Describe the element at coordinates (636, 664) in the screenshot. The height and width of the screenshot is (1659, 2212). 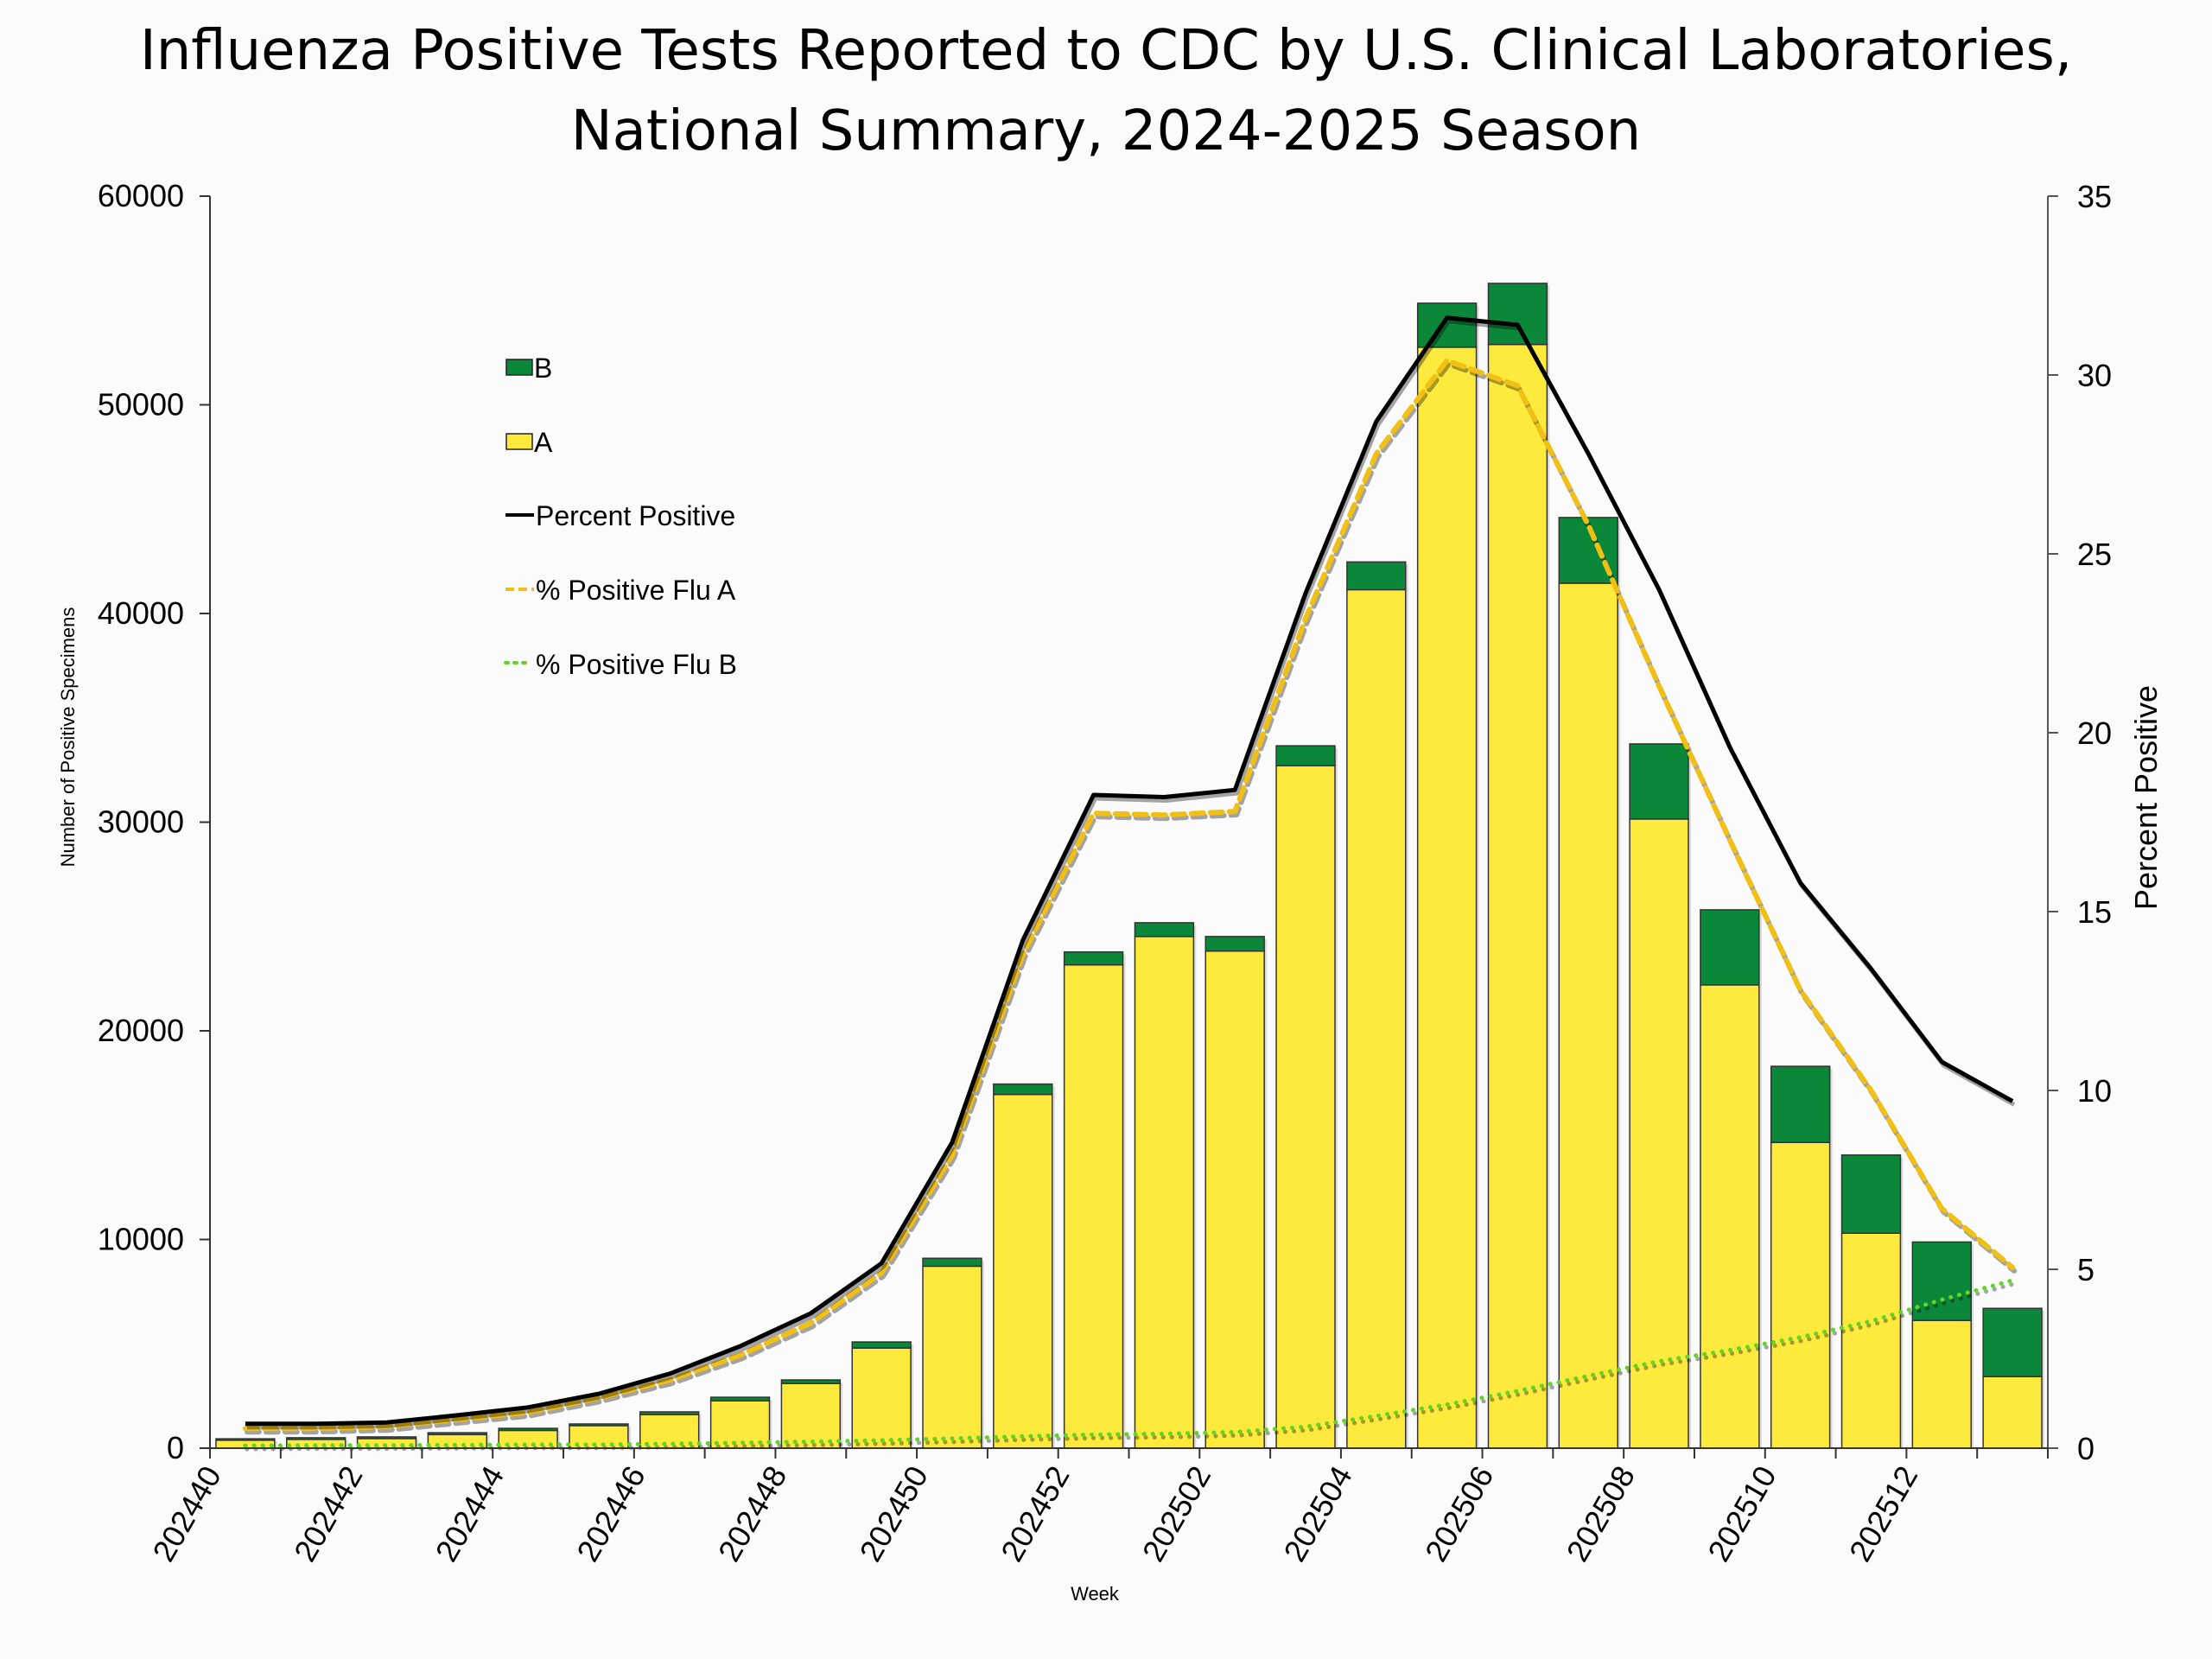
I see `legend-label-flu-b: % Positive Flu B` at that location.